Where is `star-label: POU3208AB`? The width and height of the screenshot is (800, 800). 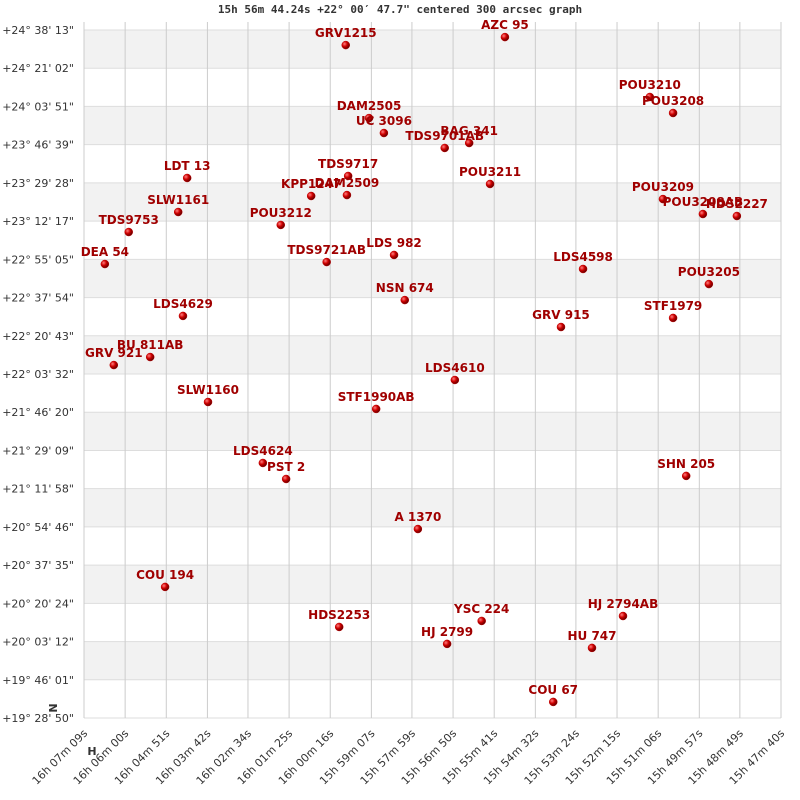 star-label: POU3208AB is located at coordinates (703, 202).